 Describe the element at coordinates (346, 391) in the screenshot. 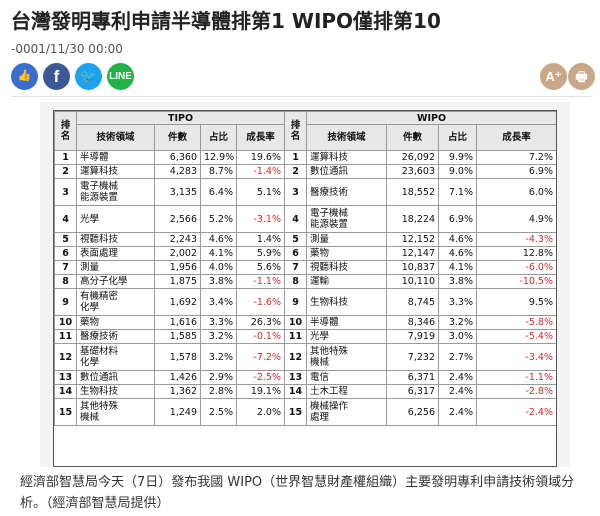

I see `field-cell-wipo: 土木工程` at that location.